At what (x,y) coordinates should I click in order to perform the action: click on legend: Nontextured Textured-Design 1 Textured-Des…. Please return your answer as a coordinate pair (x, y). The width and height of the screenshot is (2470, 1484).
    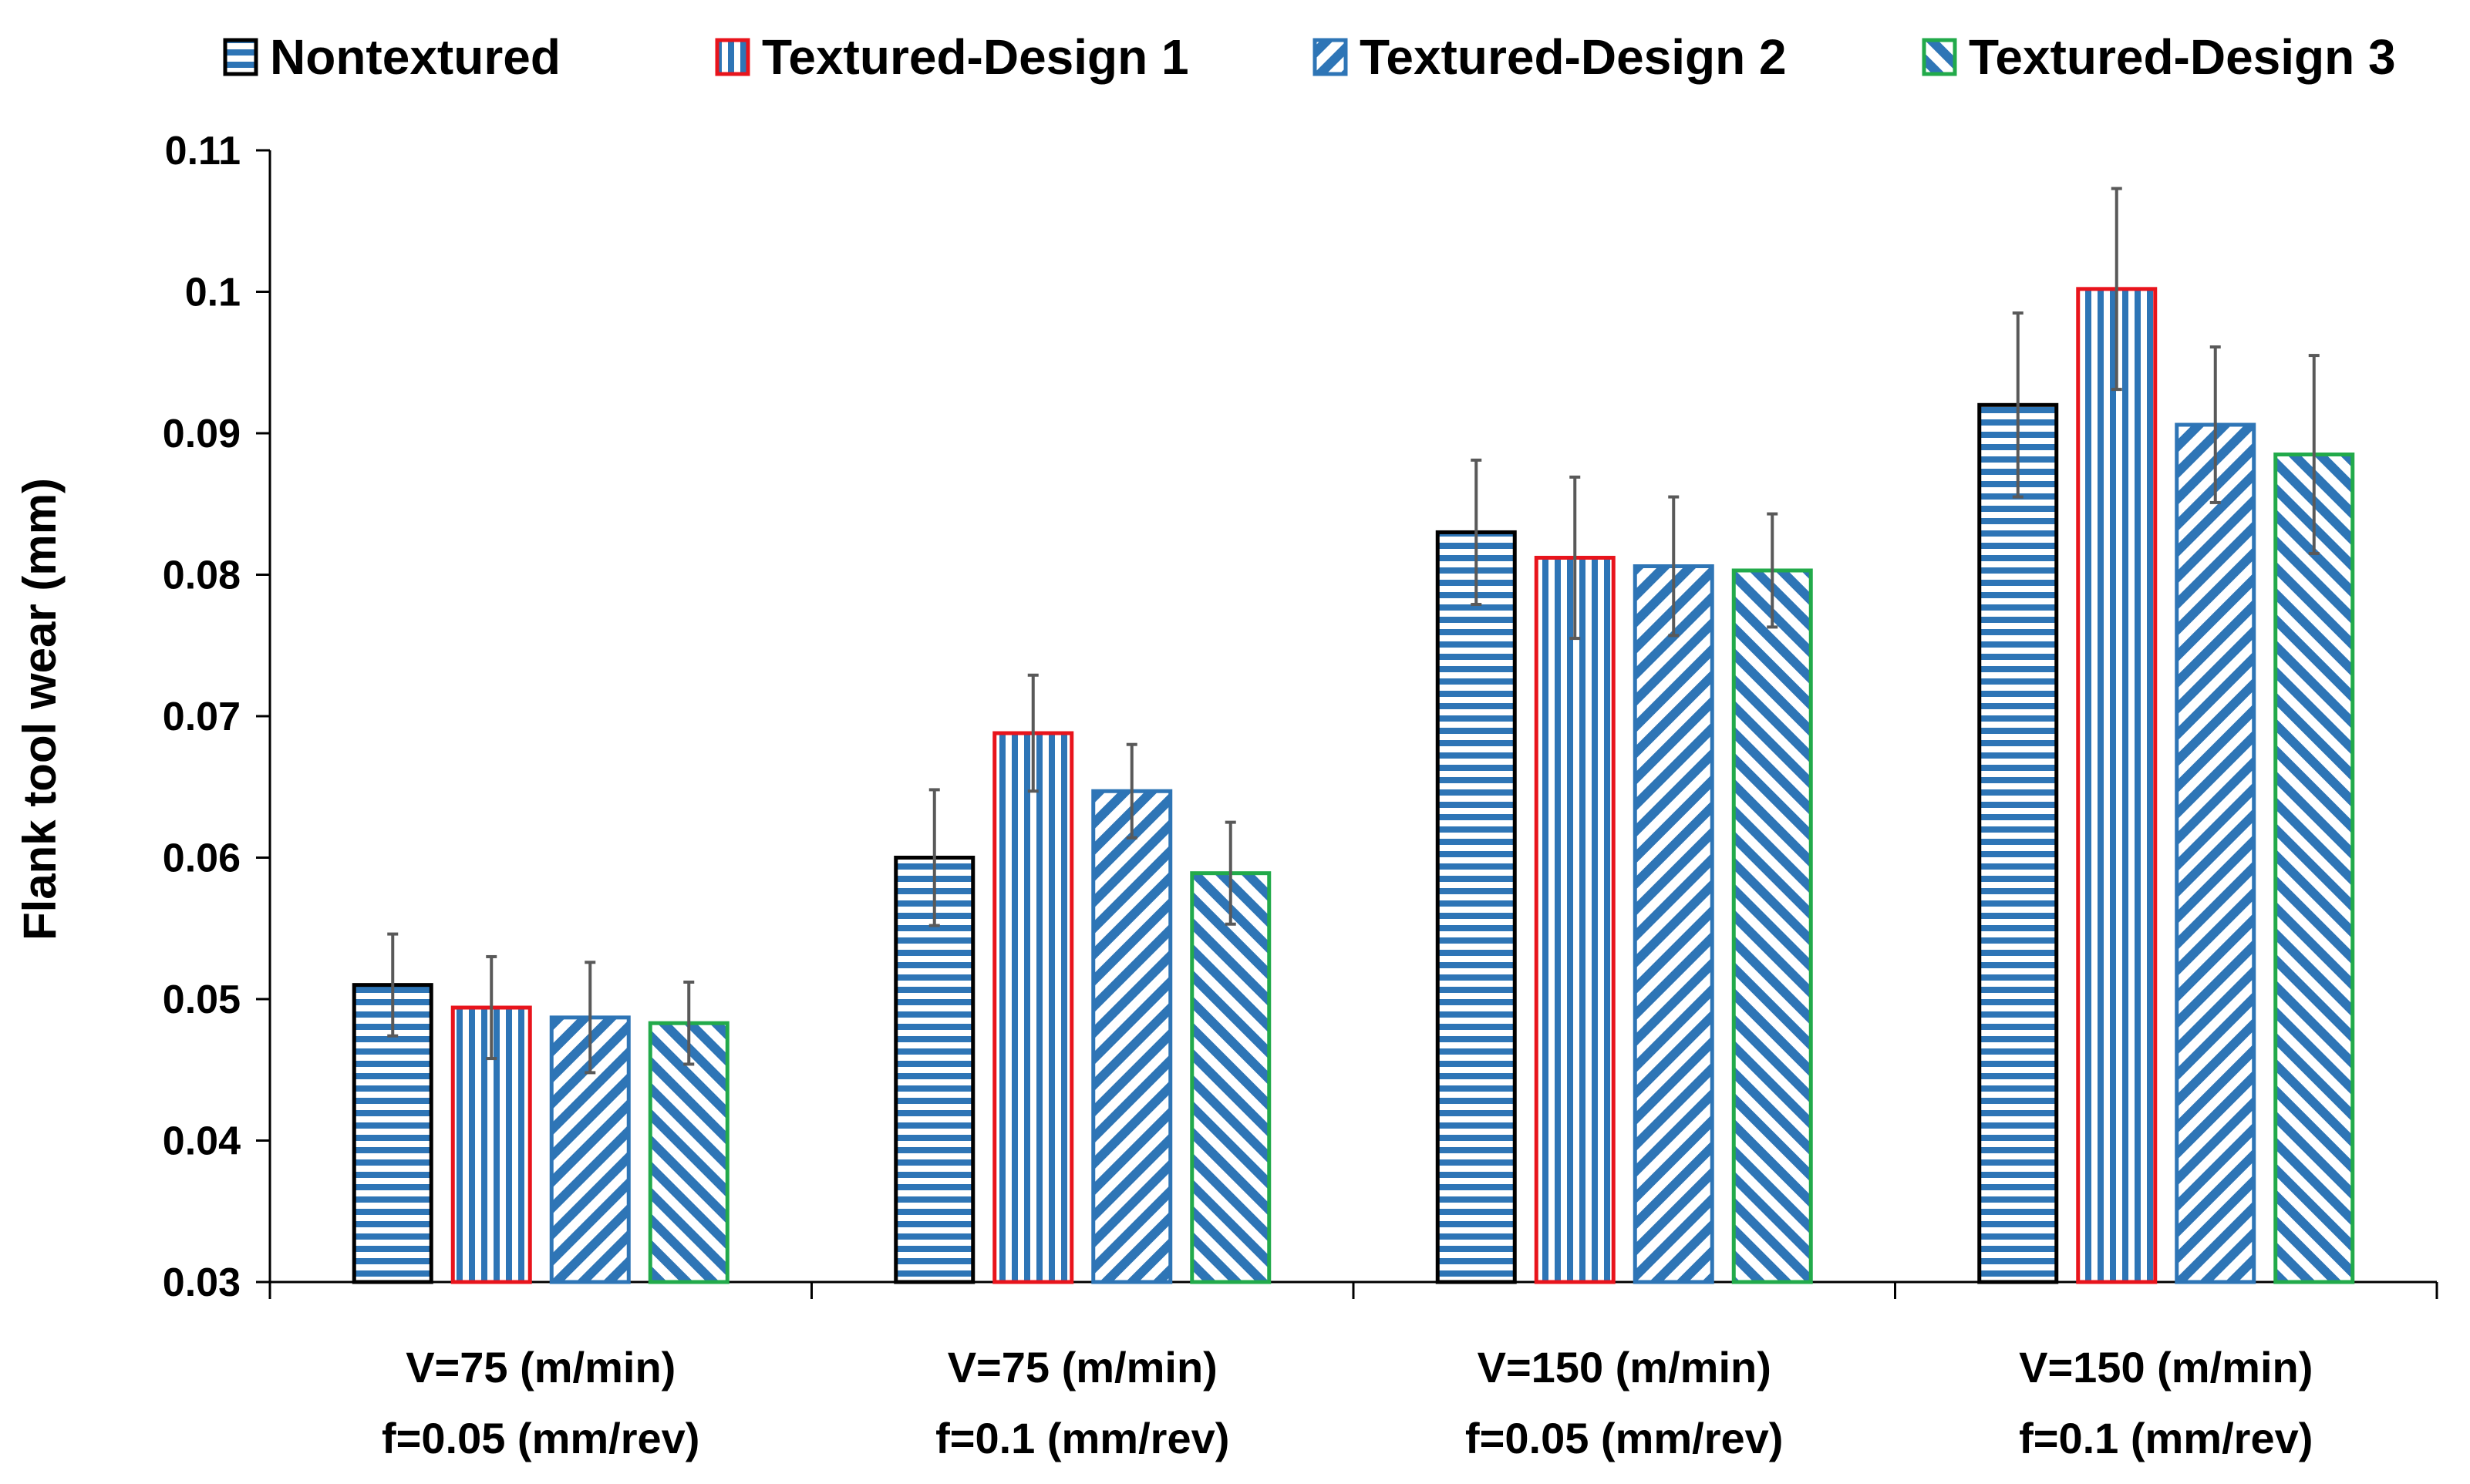
    Looking at the image, I should click on (1310, 57).